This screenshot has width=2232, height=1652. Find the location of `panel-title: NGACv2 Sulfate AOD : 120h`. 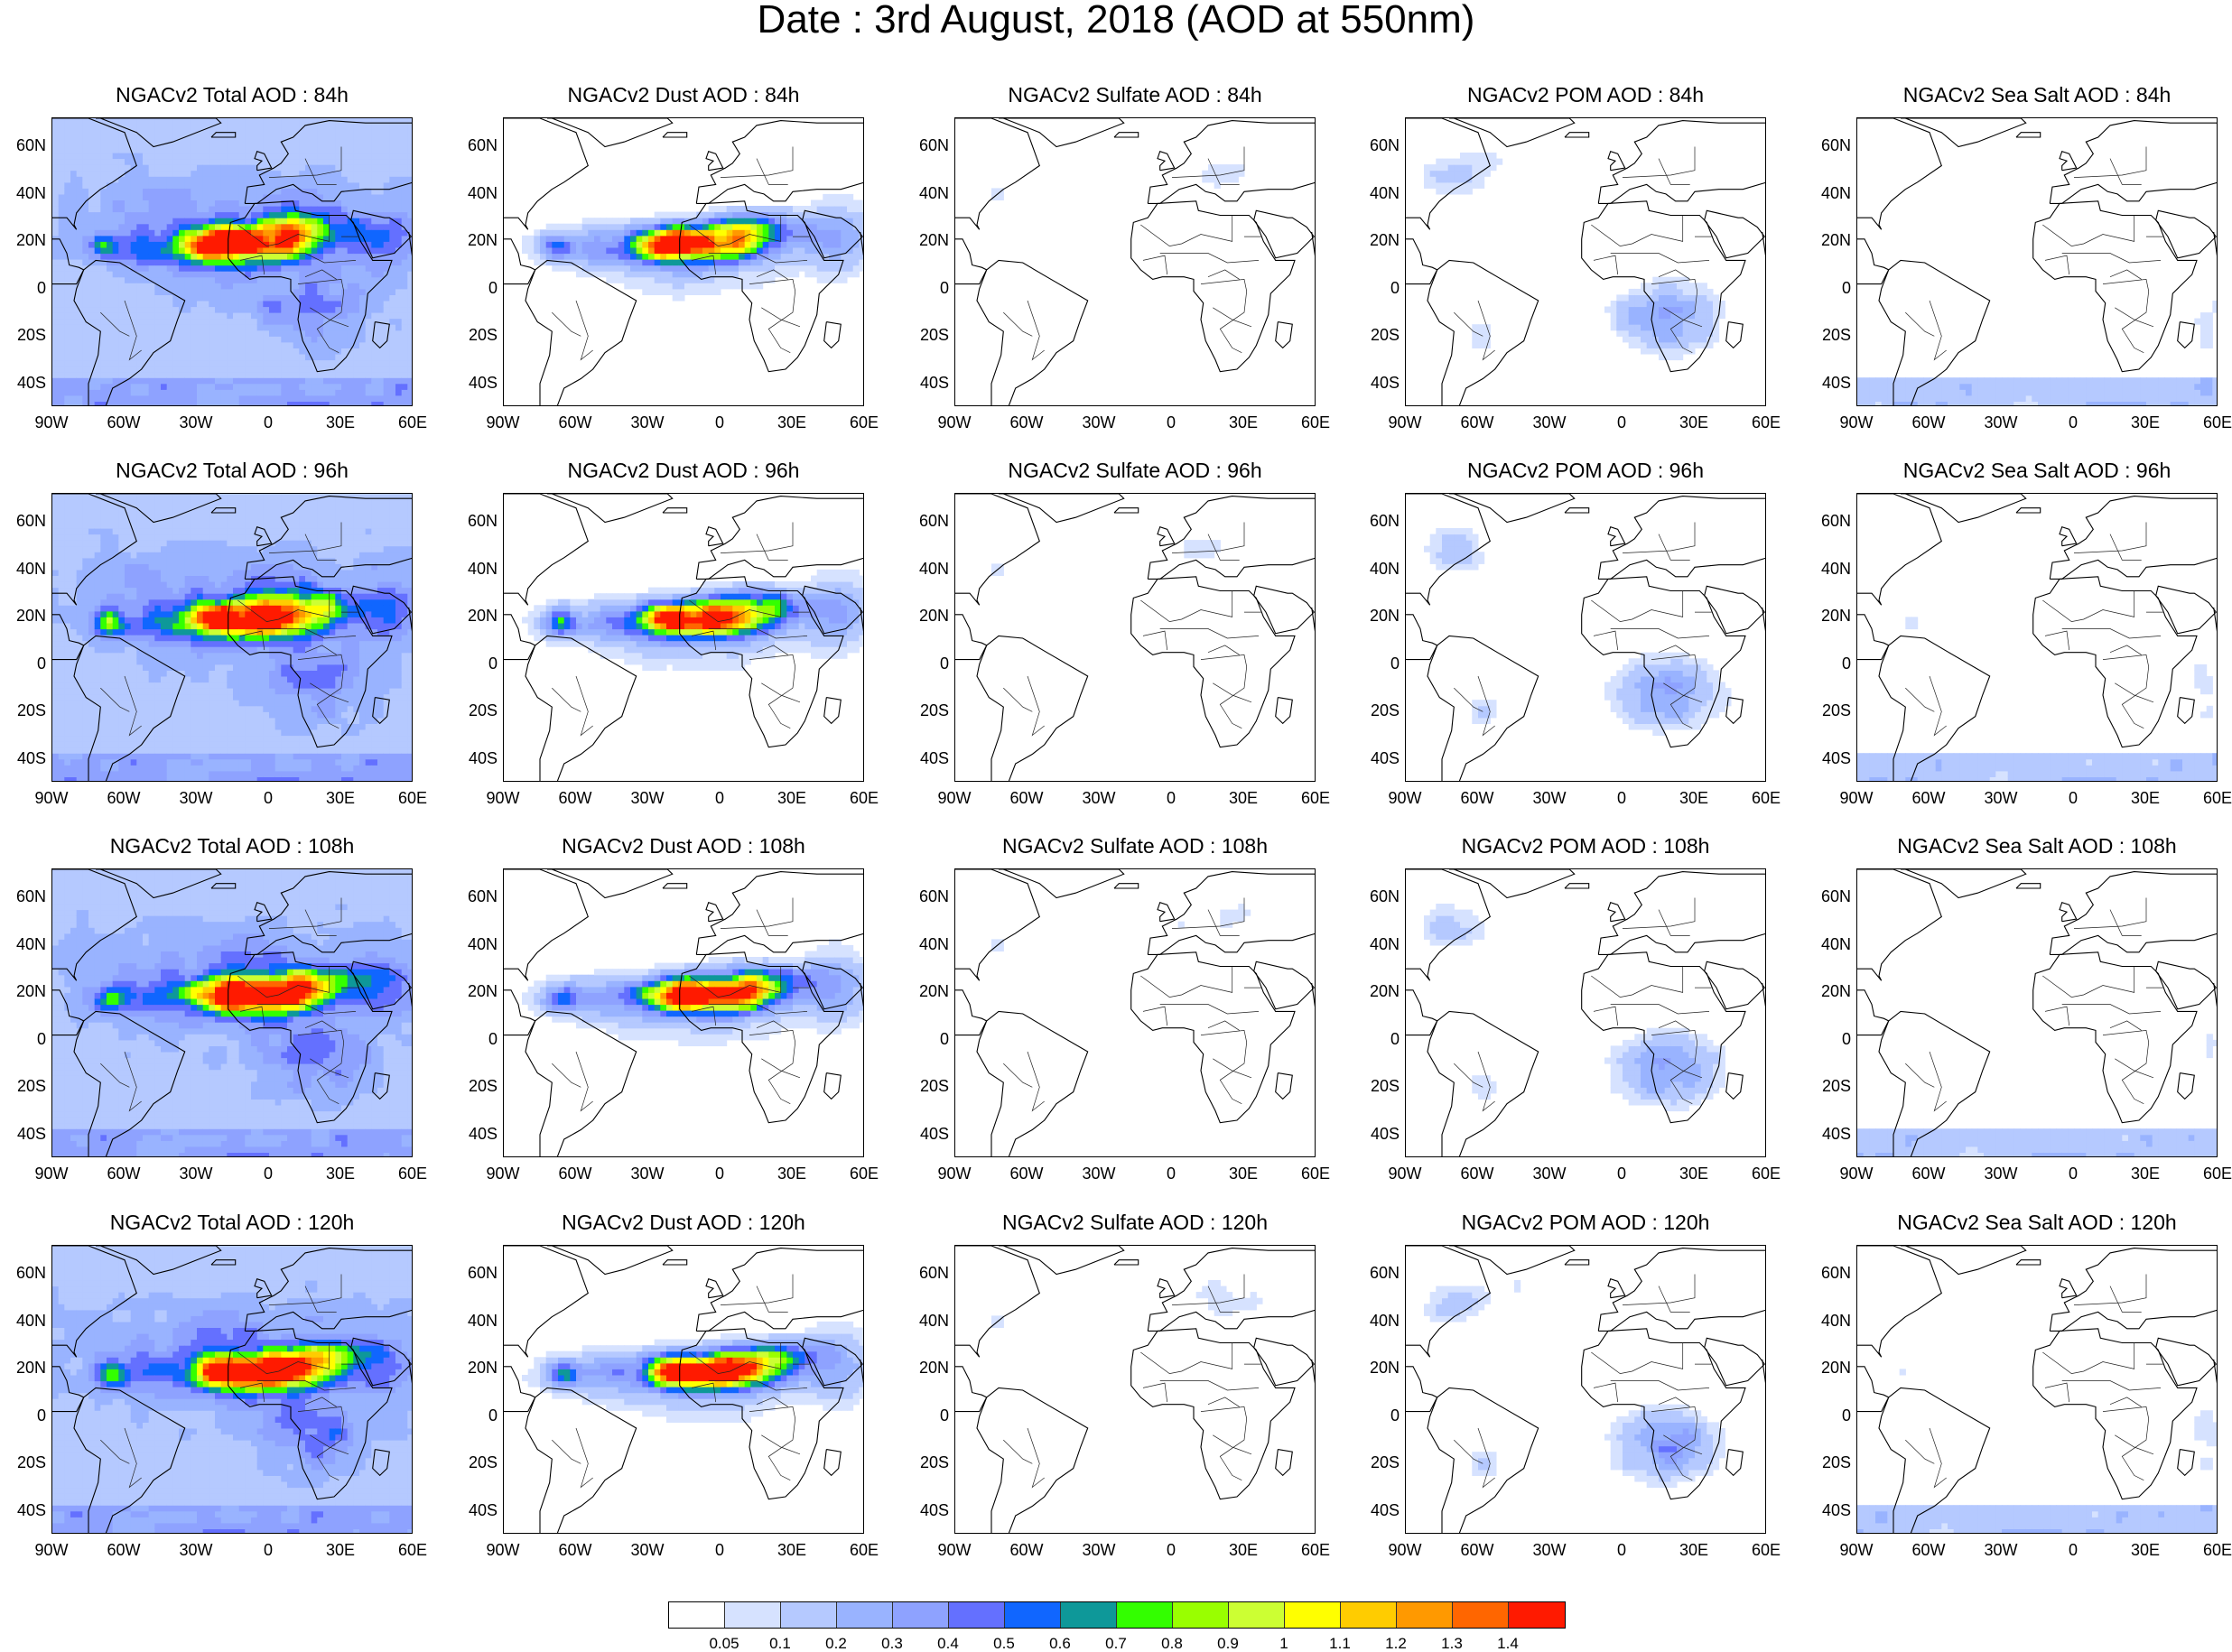

panel-title: NGACv2 Sulfate AOD : 120h is located at coordinates (1135, 1222).